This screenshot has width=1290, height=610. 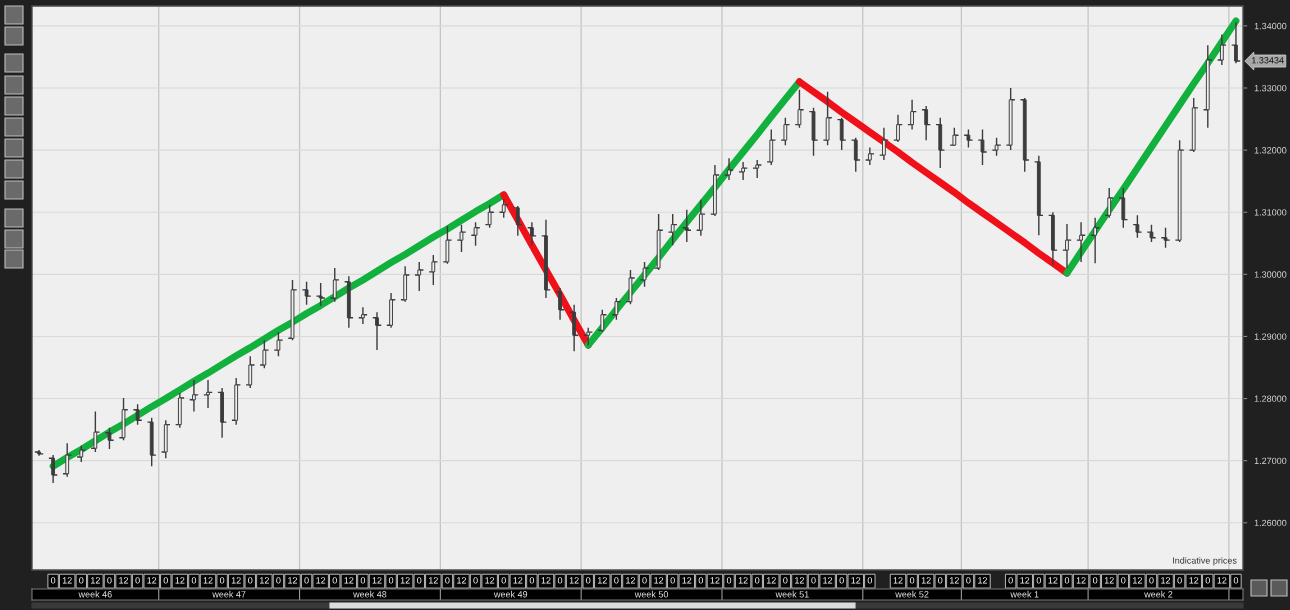 I want to click on y-tick-label: 1.31000, so click(x=1270, y=212).